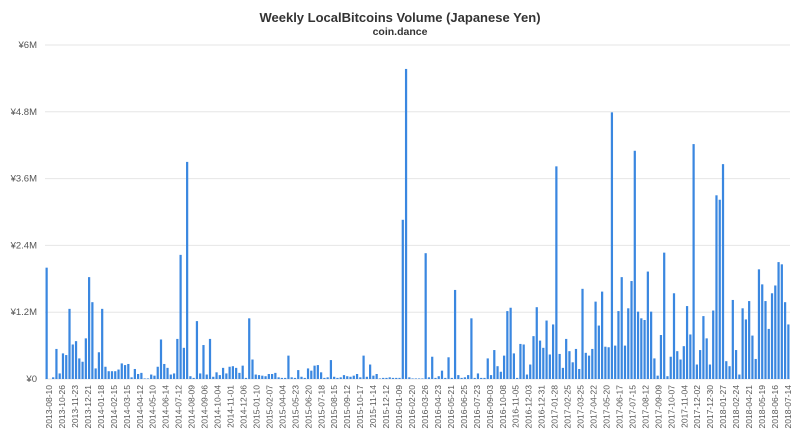 The width and height of the screenshot is (800, 442). Describe the element at coordinates (308, 407) in the screenshot. I see `x-tick-label: 2015-06-20` at that location.